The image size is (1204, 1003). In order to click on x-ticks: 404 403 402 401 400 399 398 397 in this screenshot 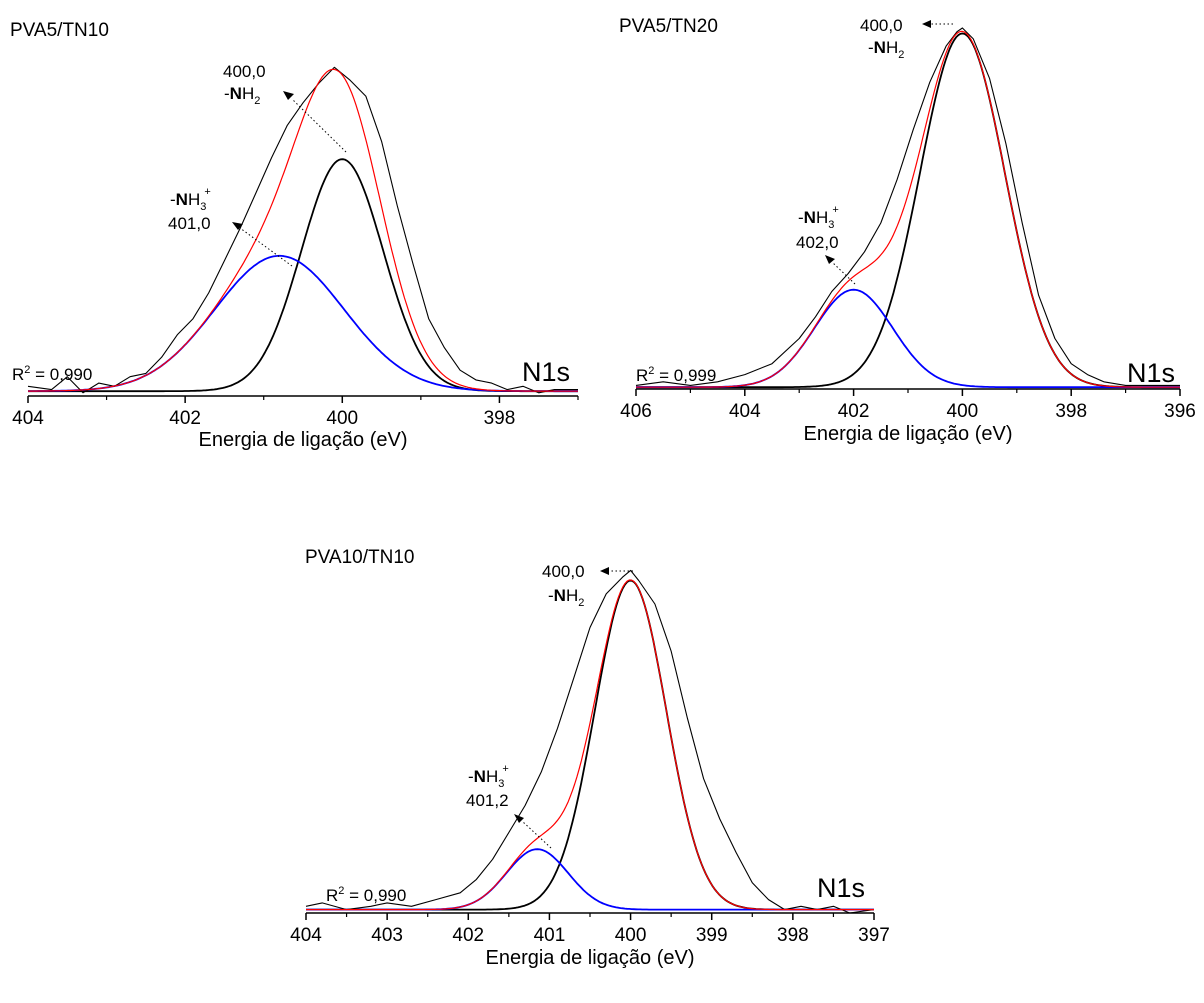, I will do `click(590, 929)`.